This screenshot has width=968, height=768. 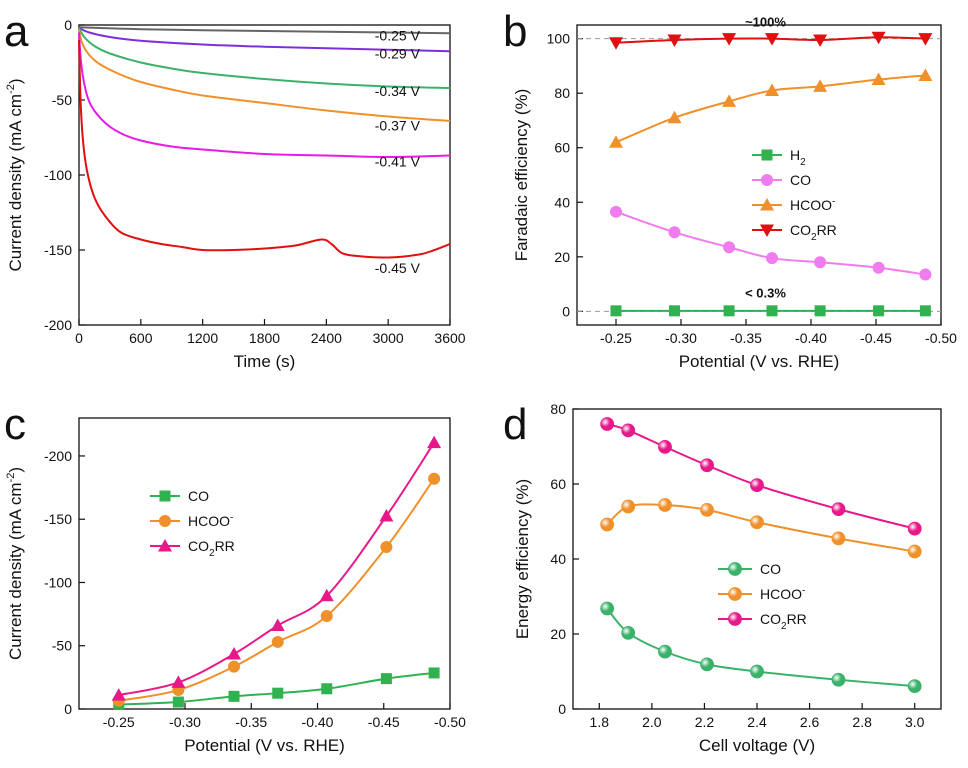 I want to click on x-axis-label: Time (s), so click(x=265, y=361).